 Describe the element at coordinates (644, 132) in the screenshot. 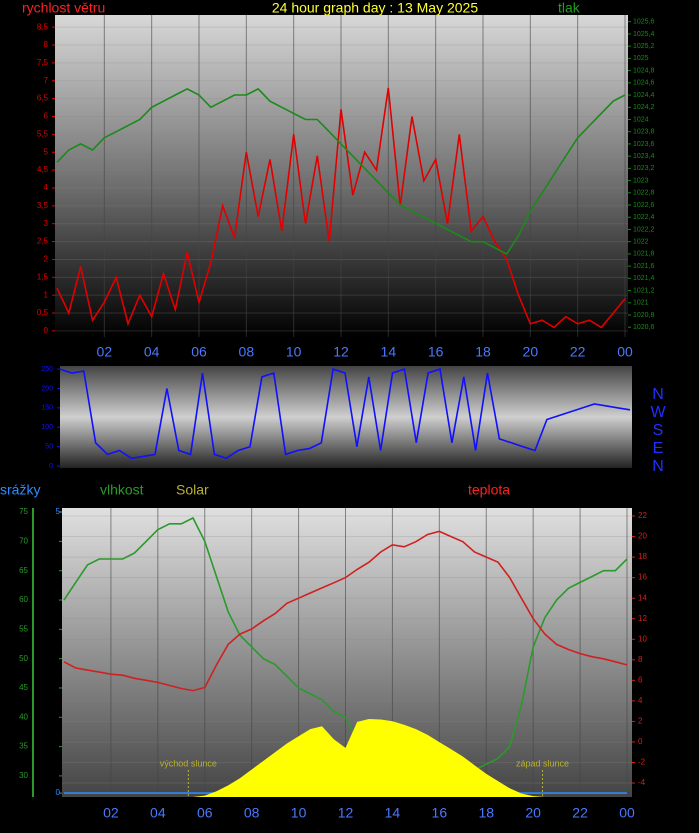

I see `tick-label-y2: 1023,8` at that location.